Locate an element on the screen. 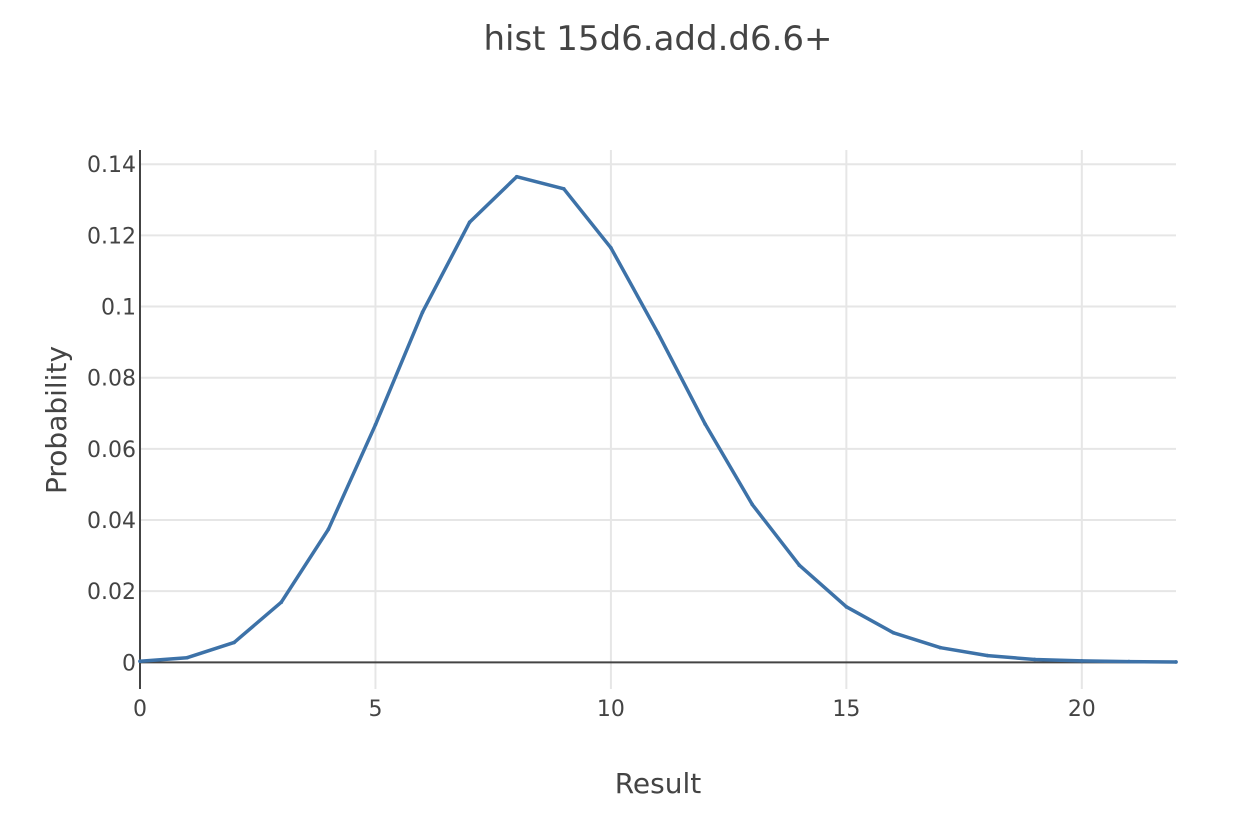  y-tick-label: 0.12 is located at coordinates (111, 236).